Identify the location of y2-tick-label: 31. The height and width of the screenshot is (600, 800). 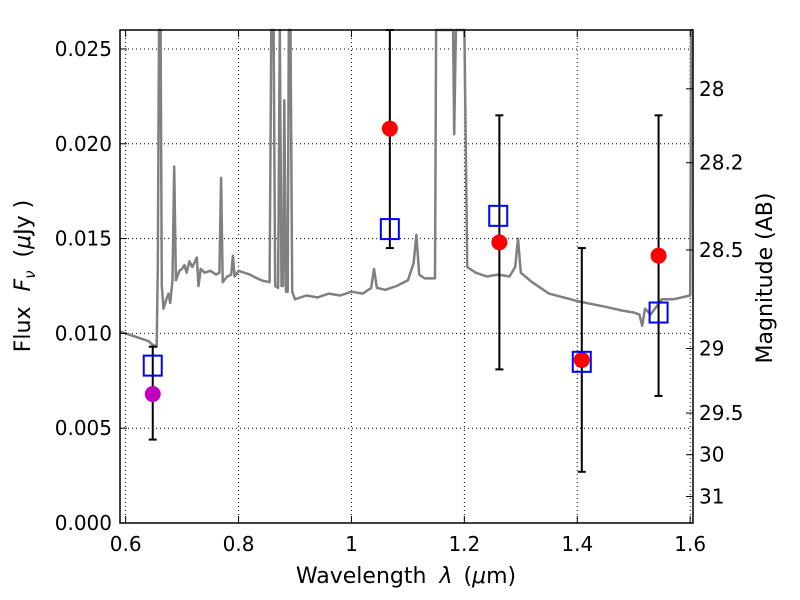
(711, 496).